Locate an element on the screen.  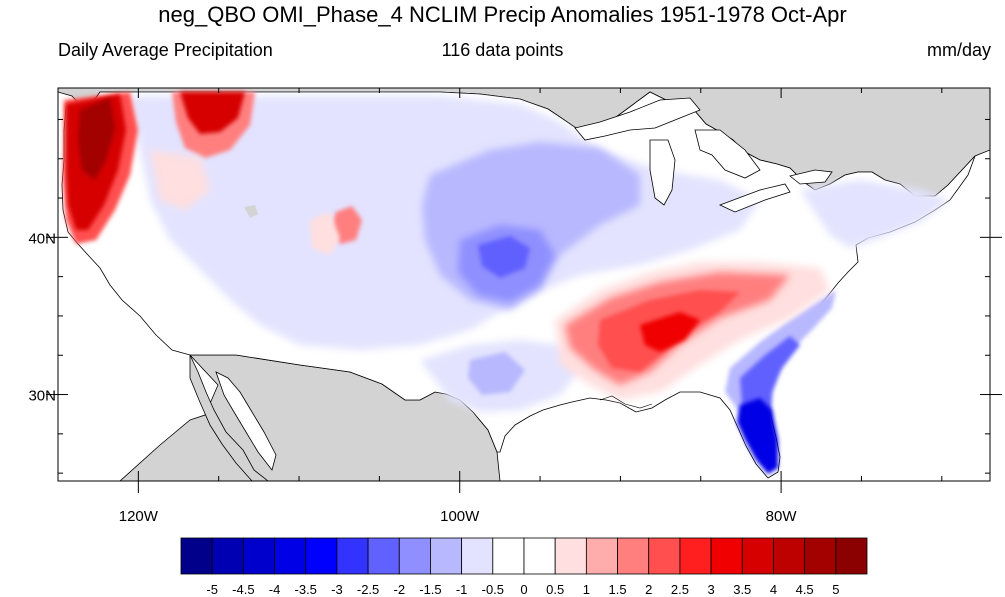
lat-tick-label: 30N is located at coordinates (42, 396).